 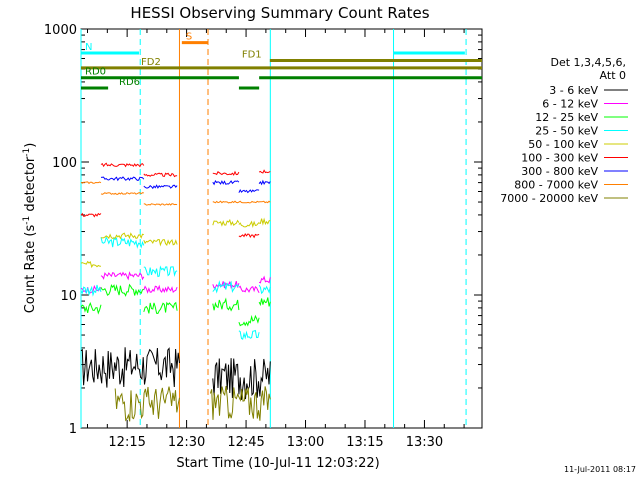 I want to click on y-axis-label-sup1: -1, so click(x=27, y=220).